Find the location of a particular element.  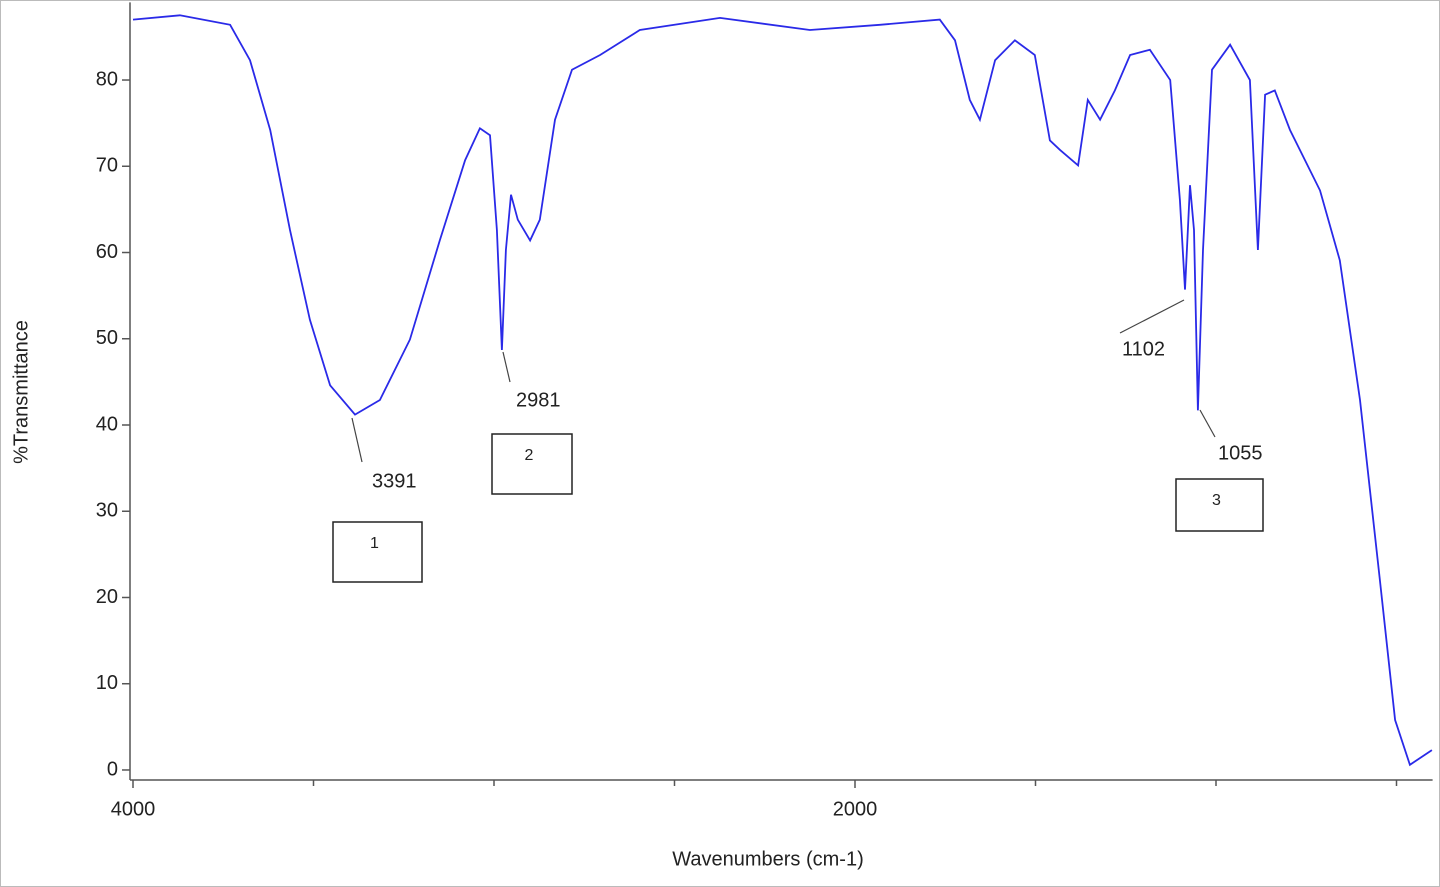

x-tick-label: 2000 is located at coordinates (855, 809).